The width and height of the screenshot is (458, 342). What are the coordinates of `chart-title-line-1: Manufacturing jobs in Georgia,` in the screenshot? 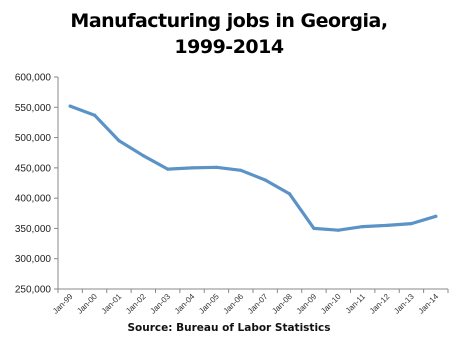 It's located at (229, 21).